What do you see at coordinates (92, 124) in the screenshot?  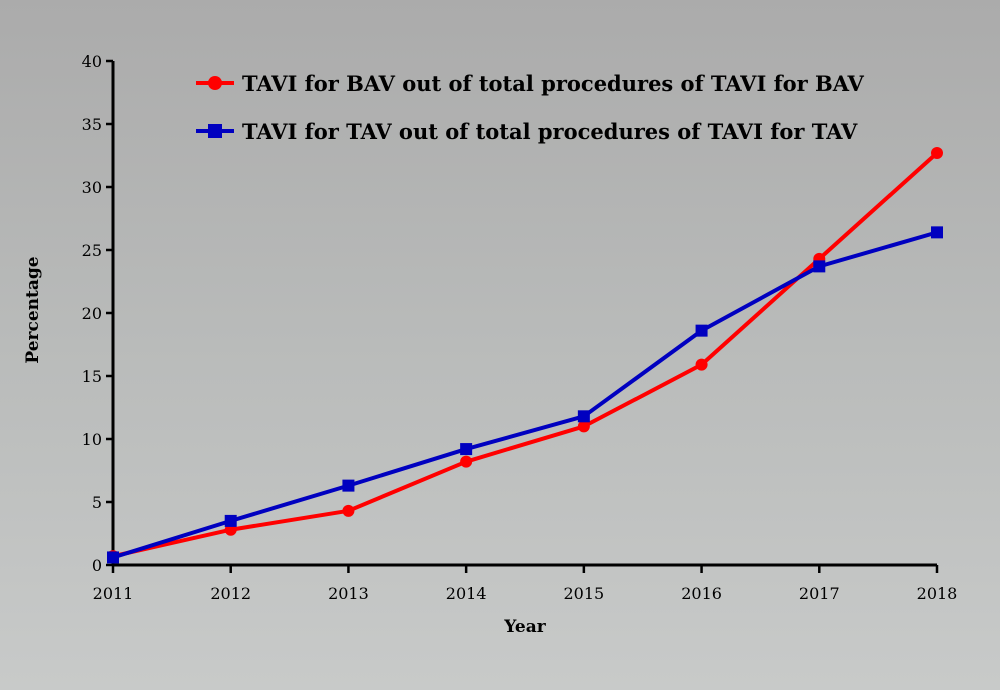 I see `y-tick-label: 35` at bounding box center [92, 124].